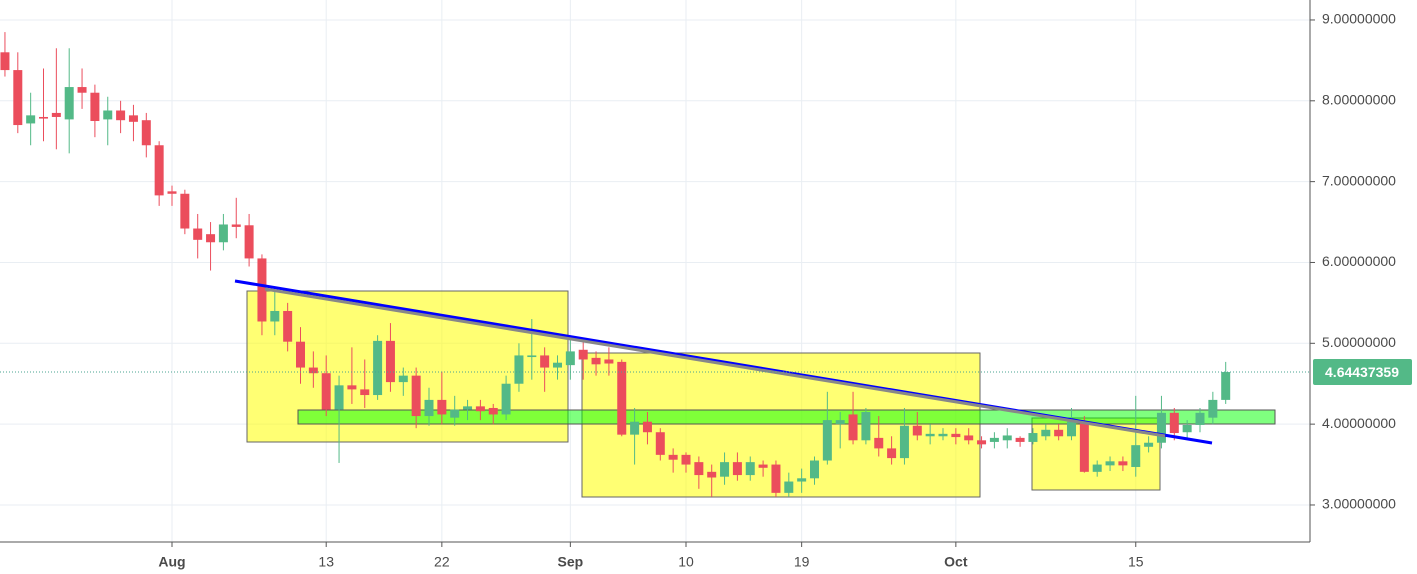 This screenshot has height=574, width=1417. What do you see at coordinates (1359, 19) in the screenshot?
I see `y-tick-label: 9.00000000` at bounding box center [1359, 19].